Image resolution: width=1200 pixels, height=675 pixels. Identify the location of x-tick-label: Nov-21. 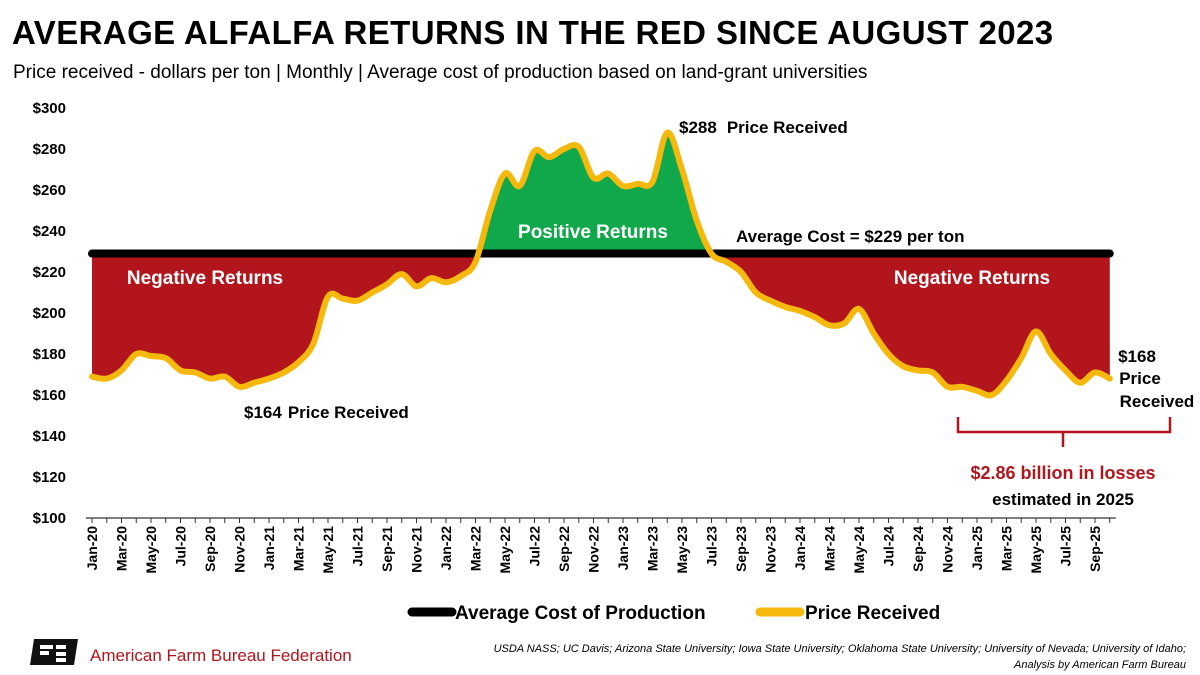
(417, 549).